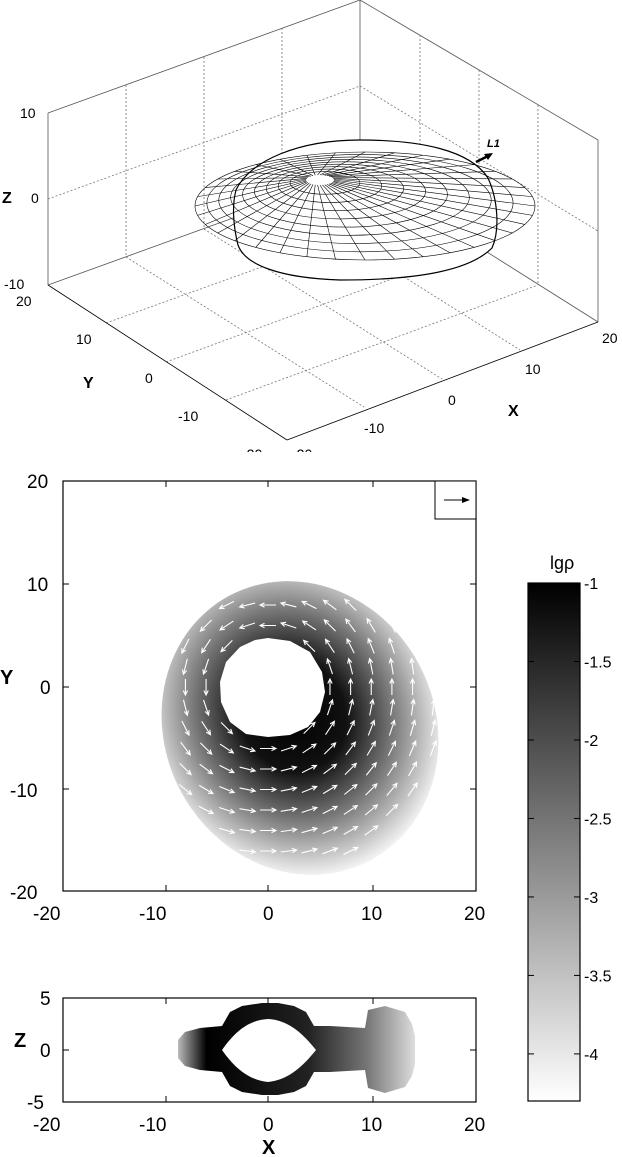 The width and height of the screenshot is (622, 1157). What do you see at coordinates (487, 151) in the screenshot?
I see `l1-marker: L1` at bounding box center [487, 151].